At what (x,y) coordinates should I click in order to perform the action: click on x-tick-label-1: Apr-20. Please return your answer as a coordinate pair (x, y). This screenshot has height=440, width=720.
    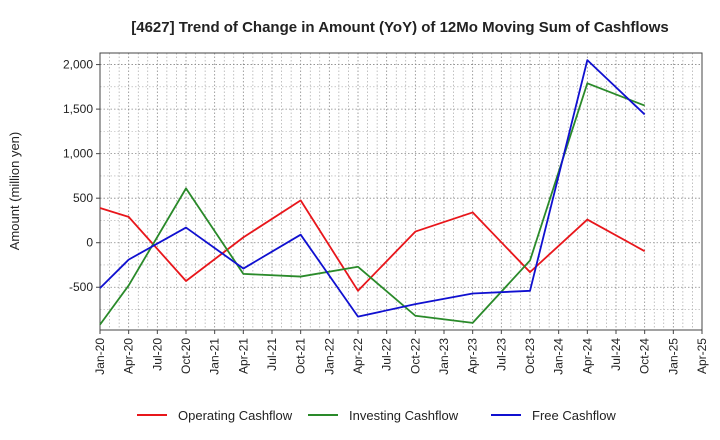
    Looking at the image, I should click on (129, 356).